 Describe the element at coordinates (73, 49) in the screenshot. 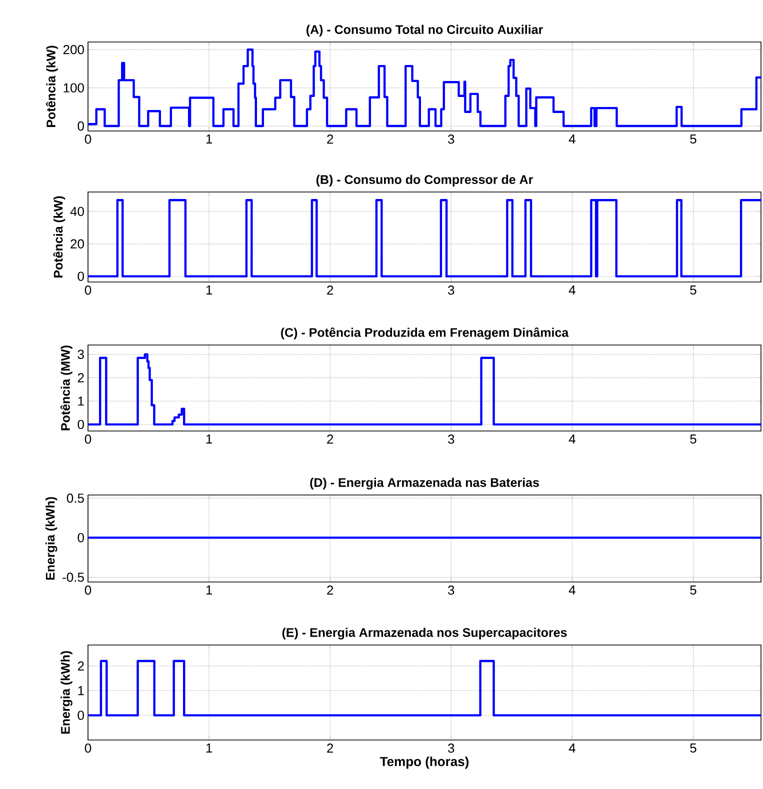

I see `y-tick-label: 200` at that location.